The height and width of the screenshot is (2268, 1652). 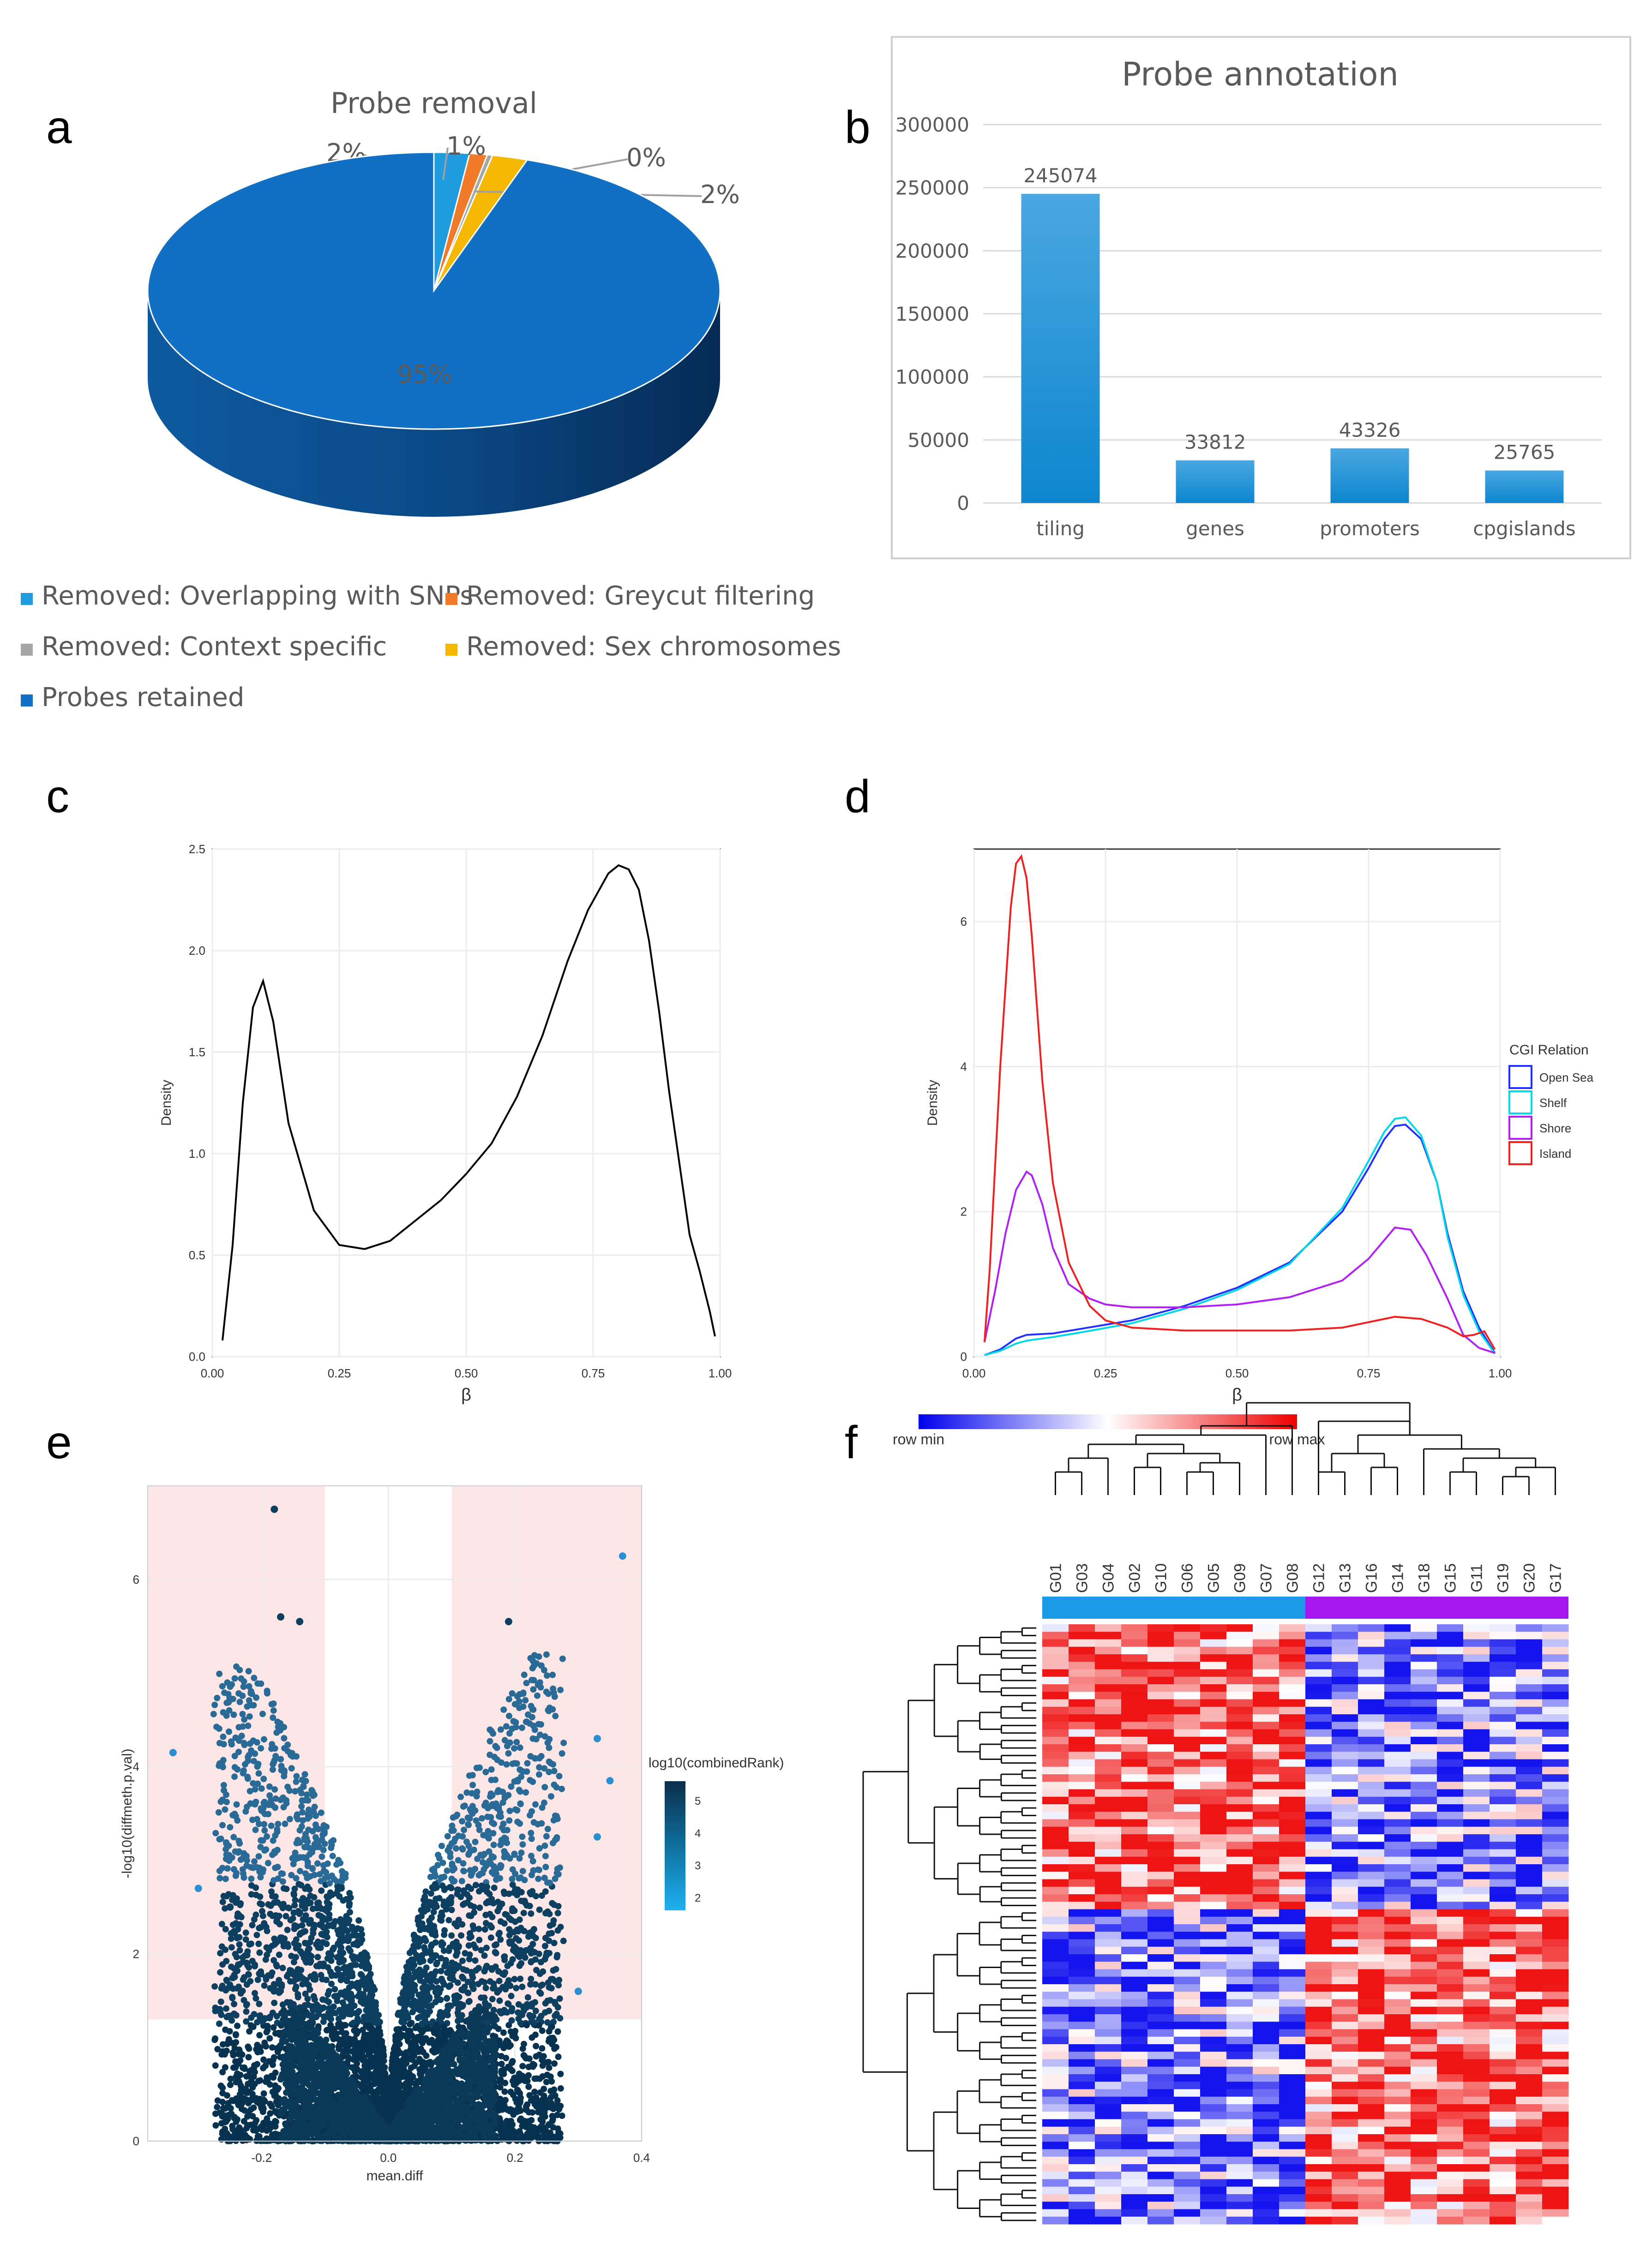 What do you see at coordinates (143, 697) in the screenshot?
I see `legend-entry: Probes retained` at bounding box center [143, 697].